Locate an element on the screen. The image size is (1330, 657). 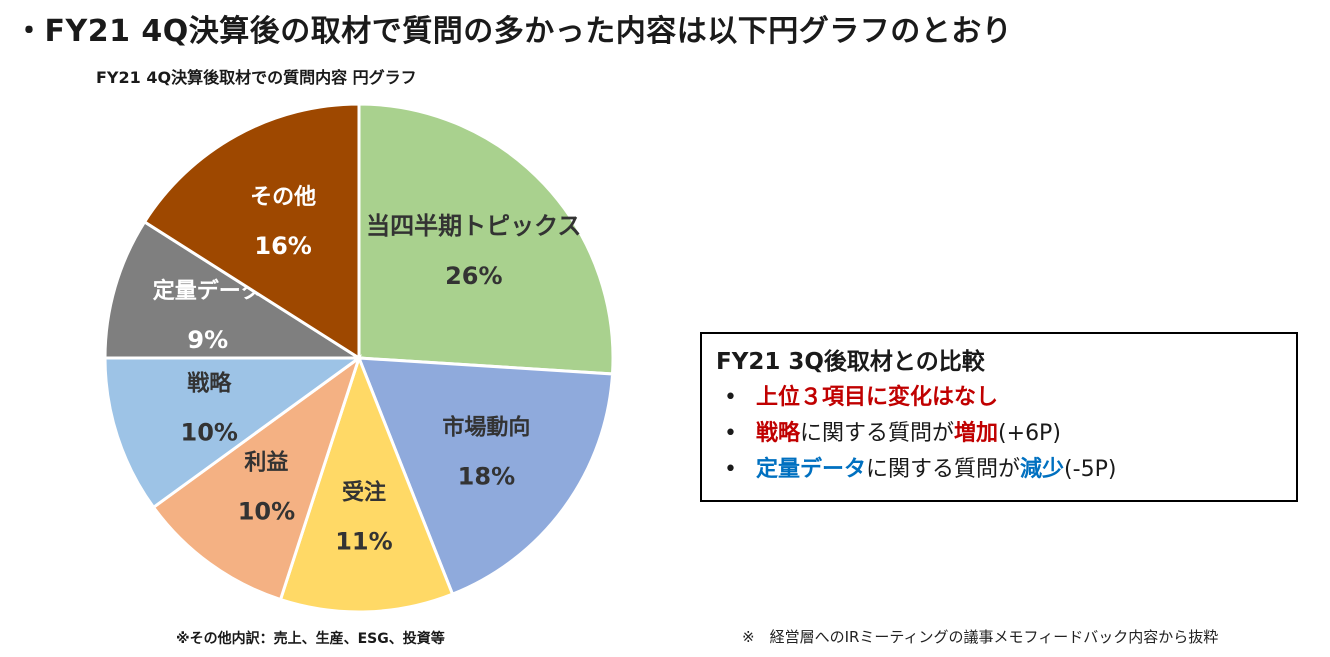
comparison-item-tail: (-5P) is located at coordinates (1090, 469).